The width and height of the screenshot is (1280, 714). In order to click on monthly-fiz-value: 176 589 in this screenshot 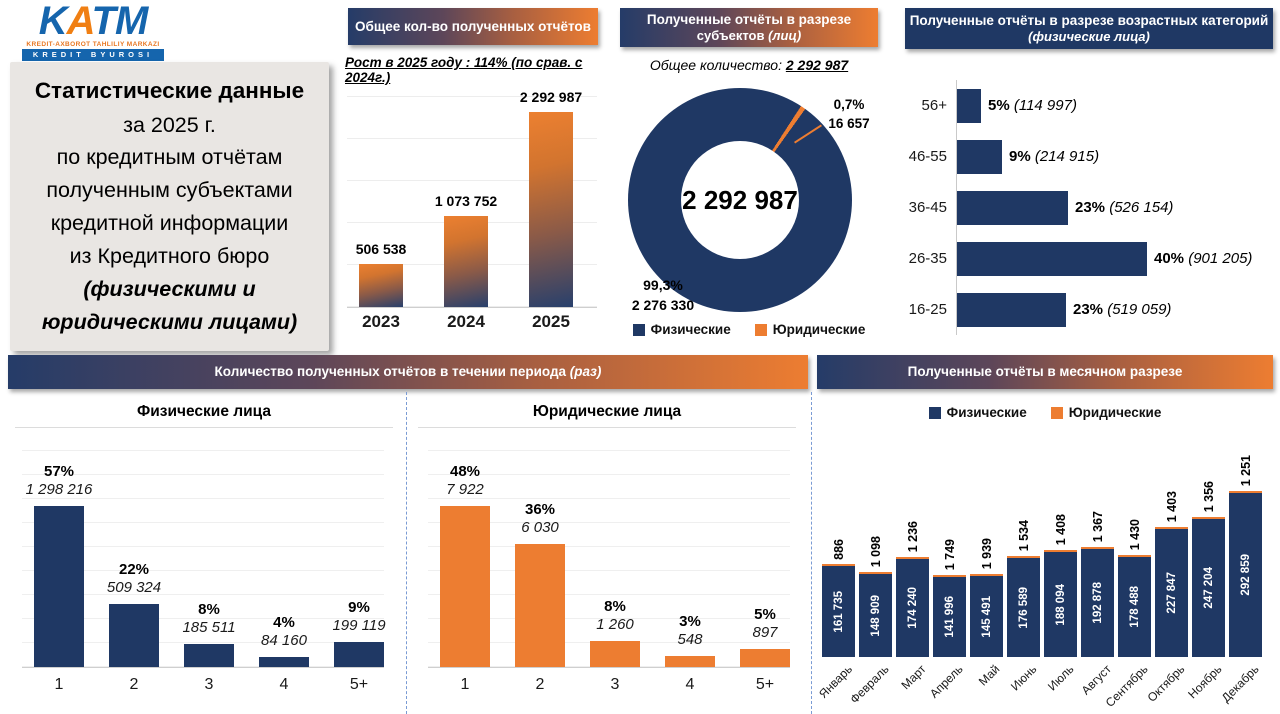, I will do `click(1023, 607)`.